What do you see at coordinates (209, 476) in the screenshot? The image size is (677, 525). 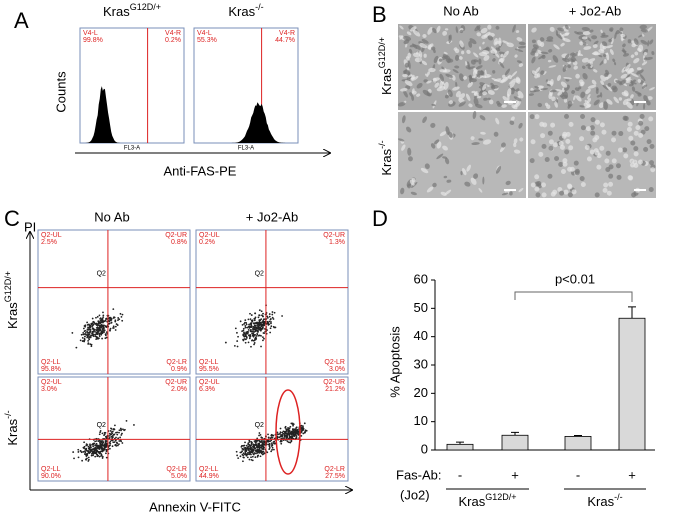 I see `quadrant-value: 44.9%` at bounding box center [209, 476].